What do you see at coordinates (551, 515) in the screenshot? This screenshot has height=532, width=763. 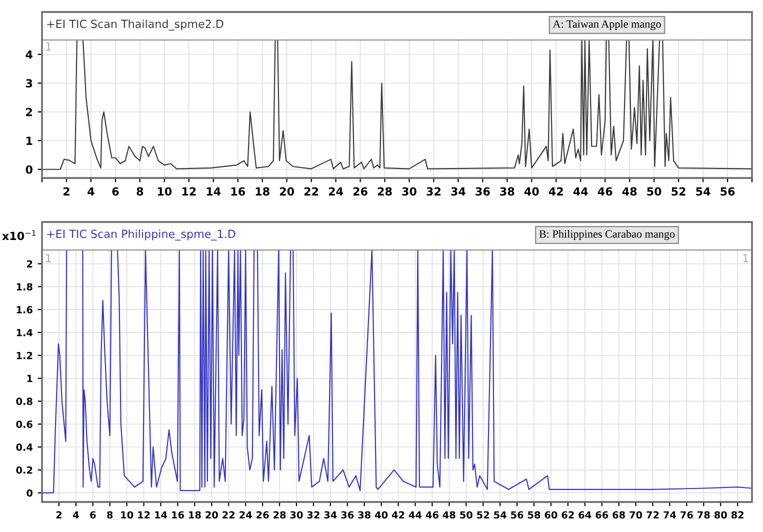 I see `x-tick-label: 60` at bounding box center [551, 515].